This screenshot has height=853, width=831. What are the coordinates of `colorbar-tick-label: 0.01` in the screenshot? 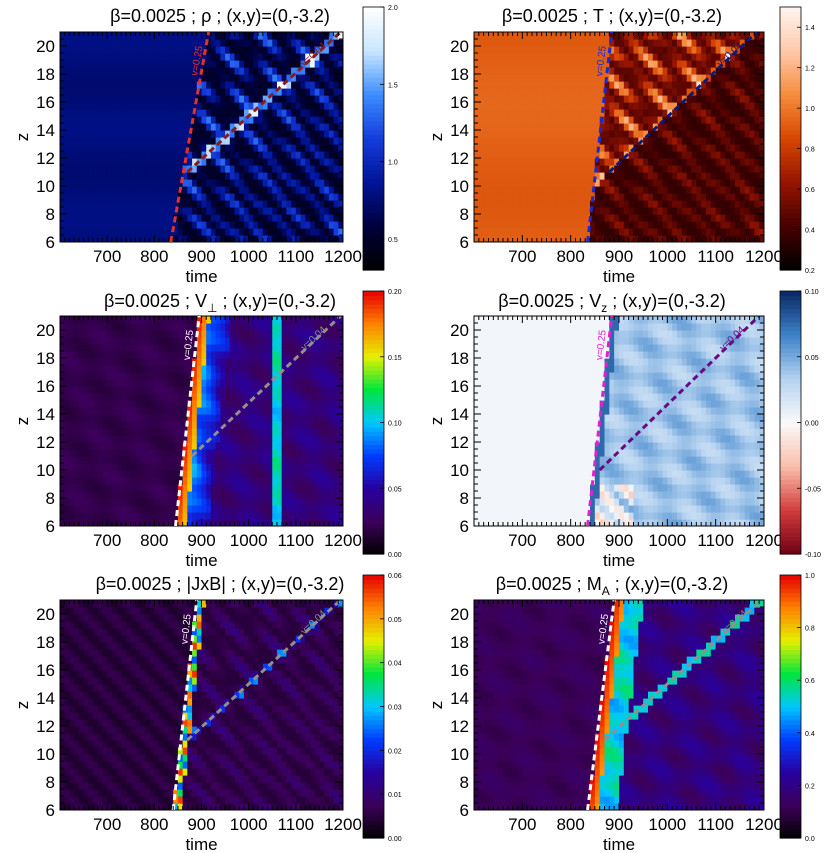 It's located at (395, 795).